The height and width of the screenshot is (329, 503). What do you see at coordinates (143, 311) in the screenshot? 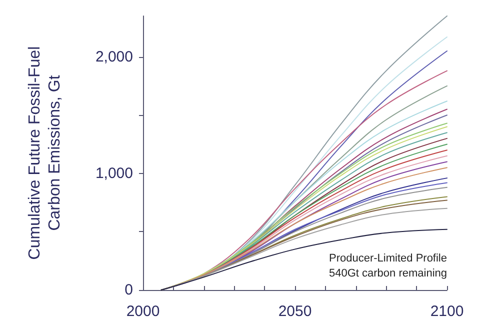
I see `x-tick-label: 2000` at bounding box center [143, 311].